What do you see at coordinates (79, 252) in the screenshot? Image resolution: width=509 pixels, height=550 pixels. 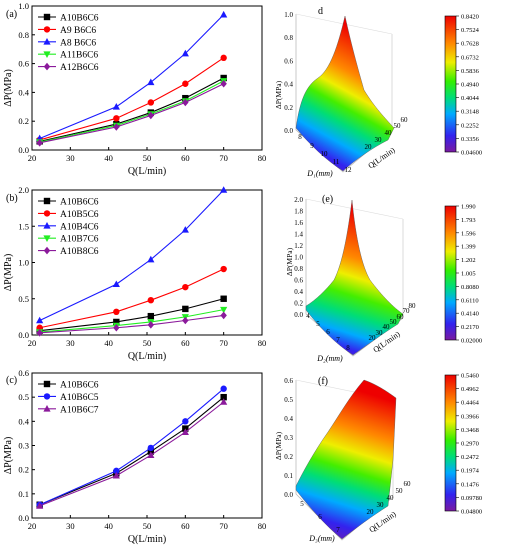 I see `legend-label: A10B8C6` at bounding box center [79, 252].